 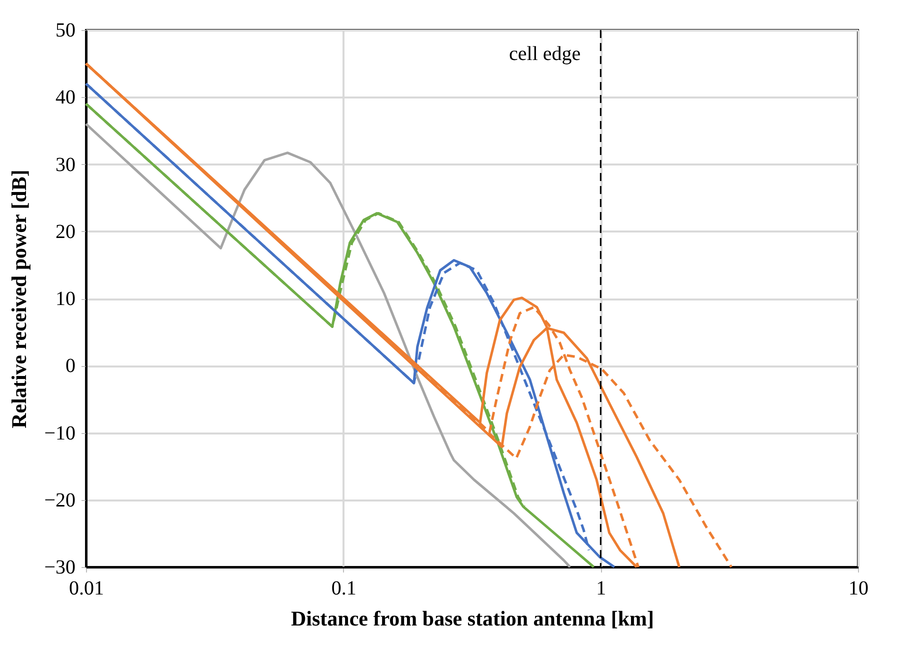 I want to click on y-tick-label: −20, so click(x=60, y=500).